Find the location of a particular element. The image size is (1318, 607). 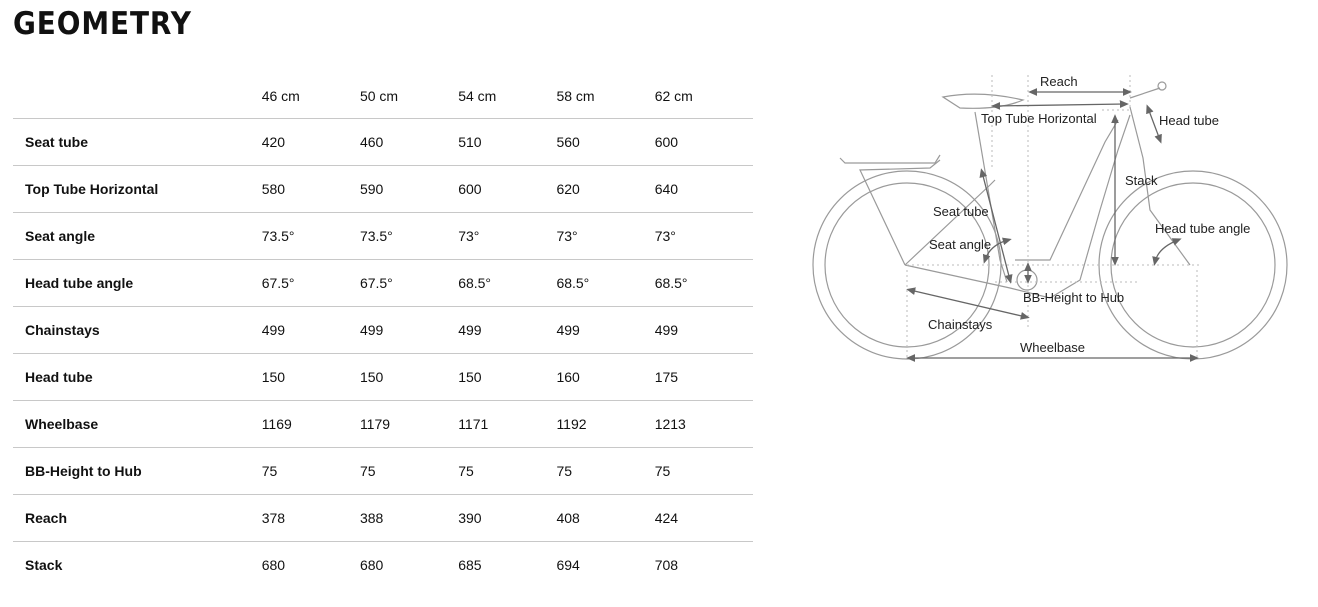

label-head-tube: Head tube is located at coordinates (1189, 120).